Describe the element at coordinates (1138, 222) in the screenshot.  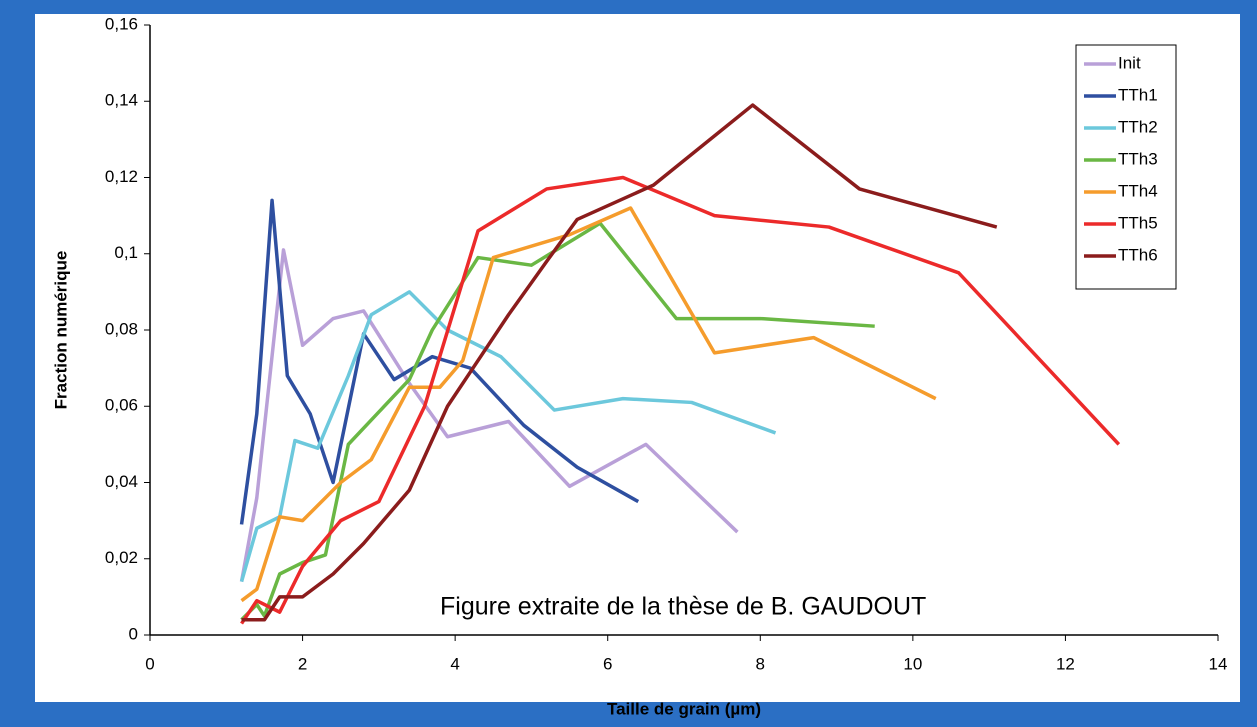
I see `legend-label: TTh5` at that location.